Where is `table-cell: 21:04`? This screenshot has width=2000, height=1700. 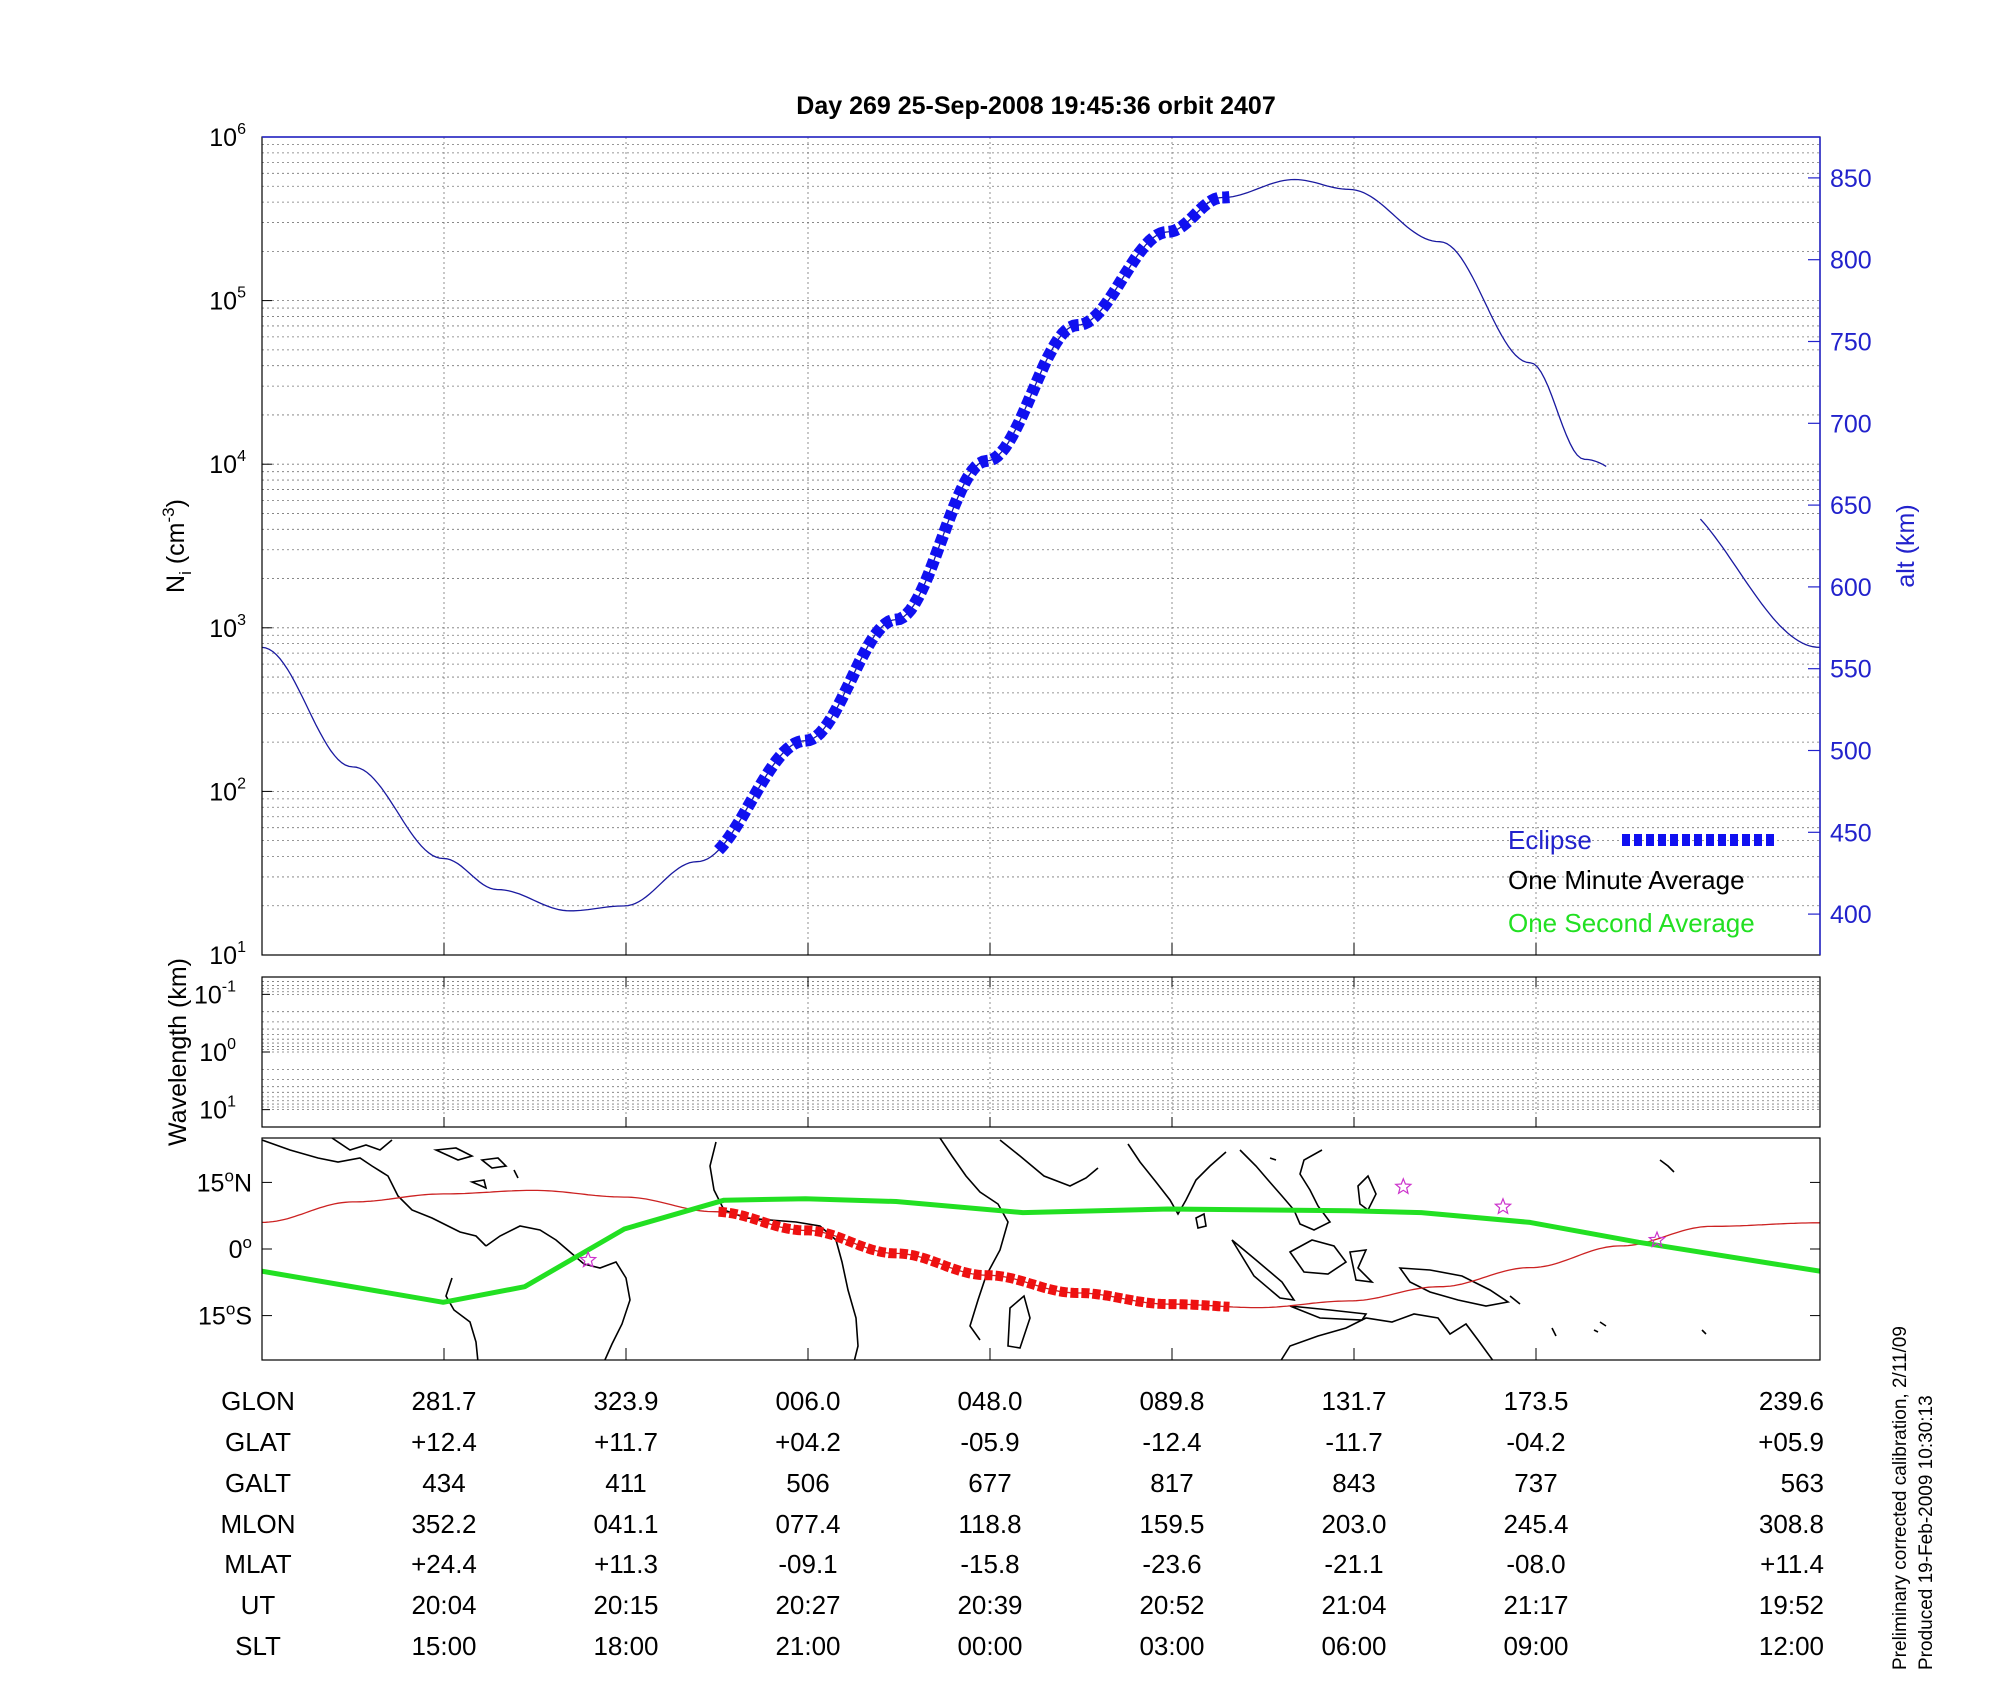
table-cell: 21:04 is located at coordinates (1353, 1605).